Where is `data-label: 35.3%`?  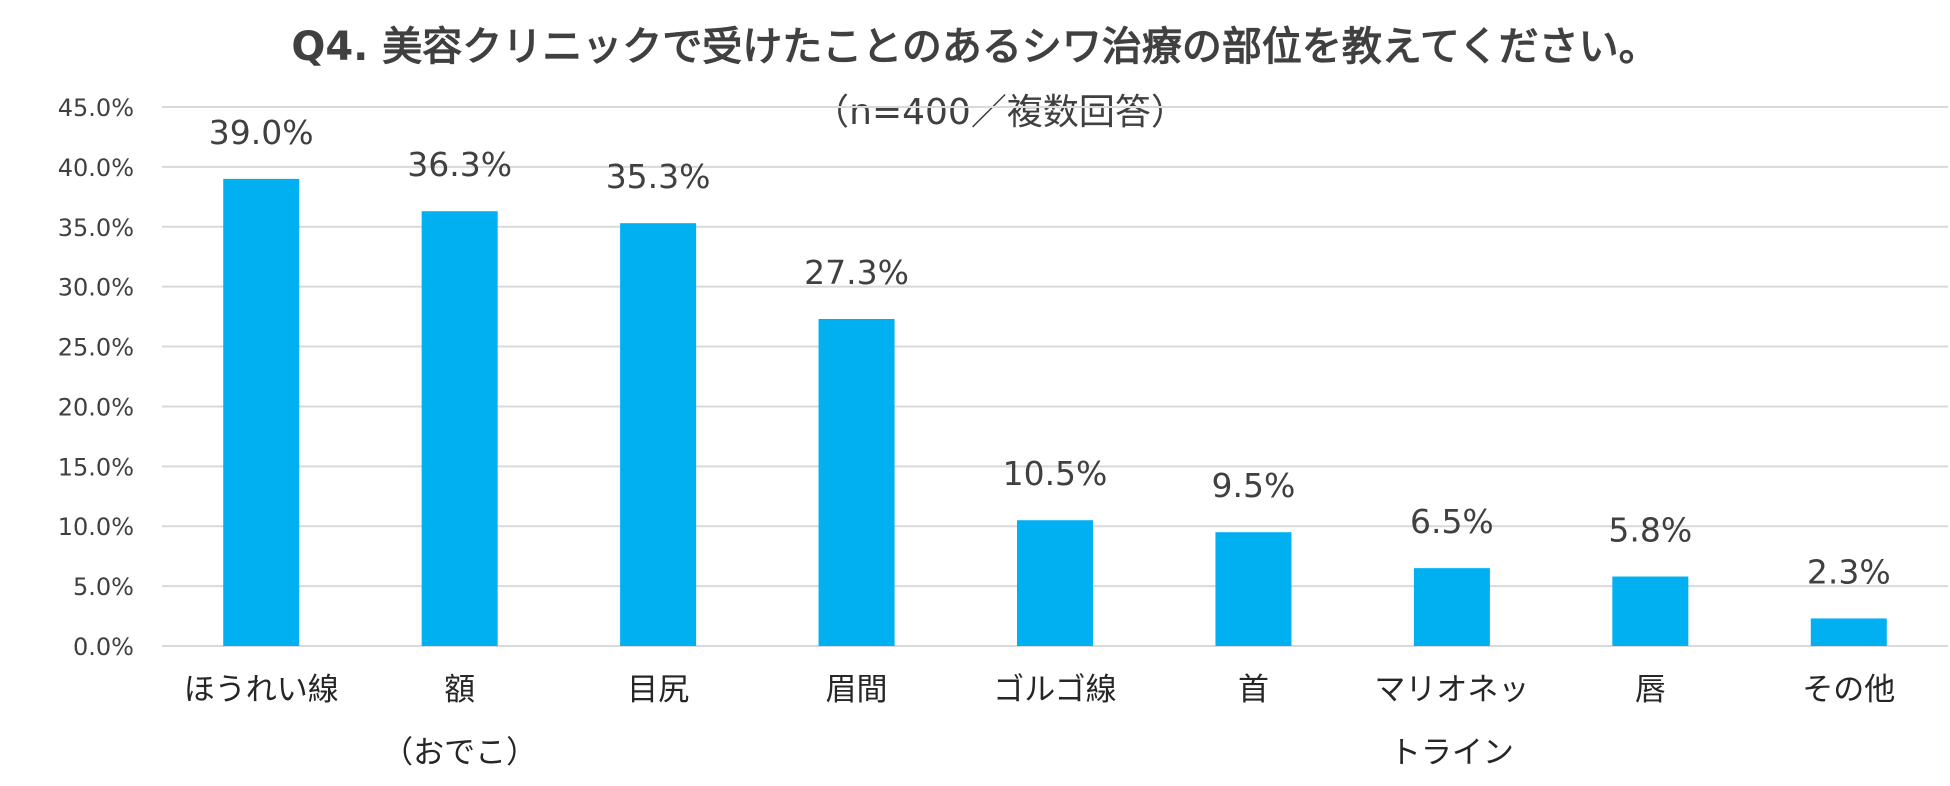
data-label: 35.3% is located at coordinates (658, 176).